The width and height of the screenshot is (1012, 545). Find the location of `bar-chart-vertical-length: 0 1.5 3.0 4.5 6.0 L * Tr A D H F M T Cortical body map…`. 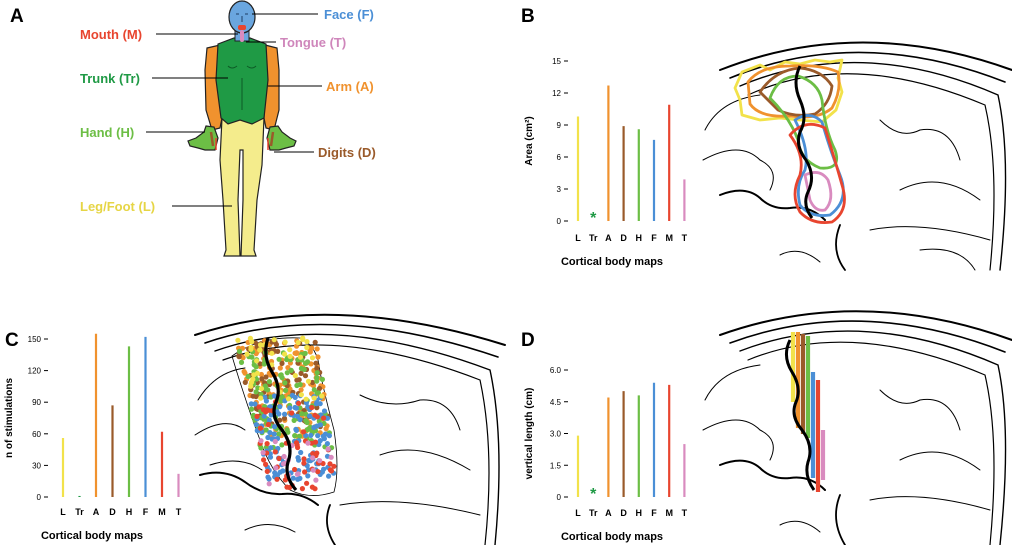

bar-chart-vertical-length: 0 1.5 3.0 4.5 6.0 L * Tr A D H F M T Cortical body map… is located at coordinates (606, 454).